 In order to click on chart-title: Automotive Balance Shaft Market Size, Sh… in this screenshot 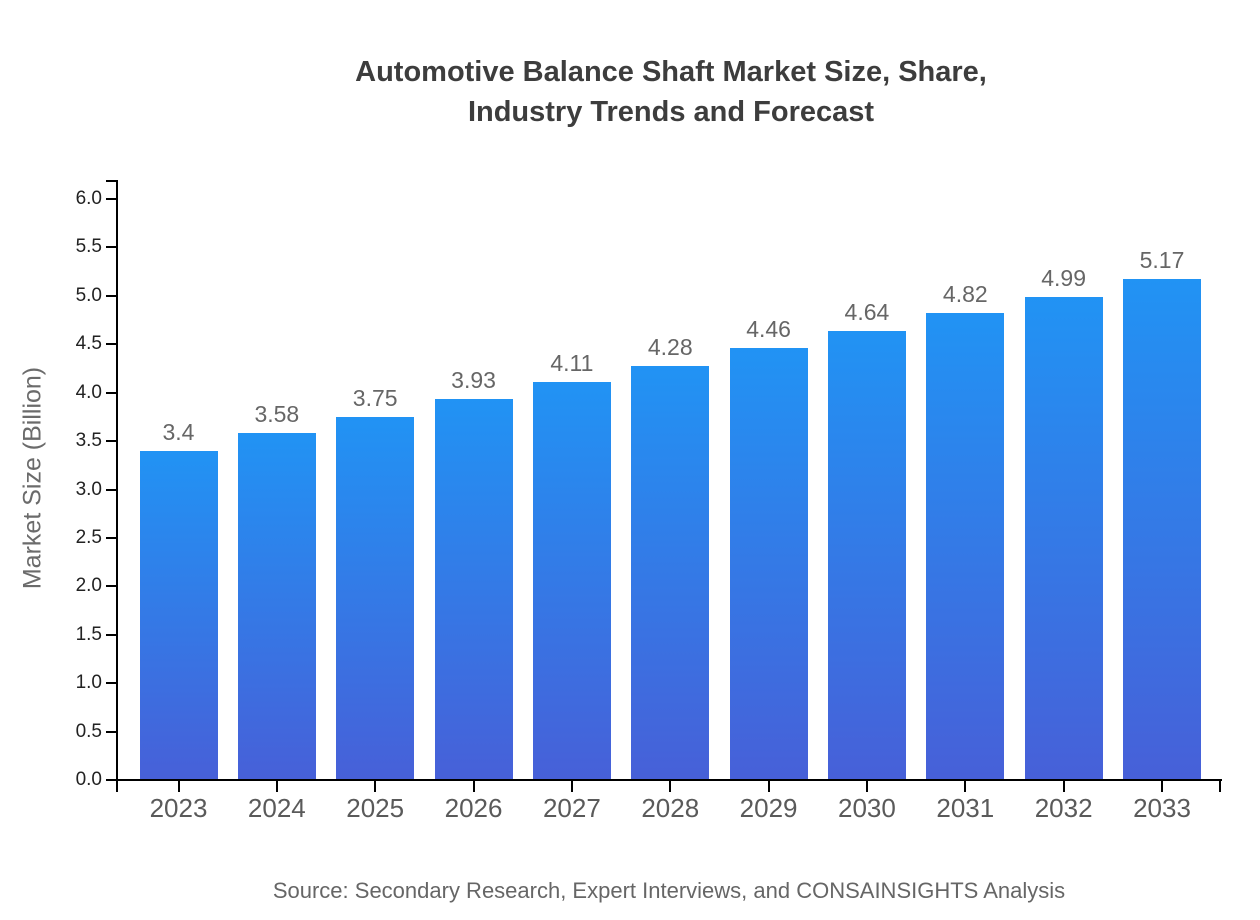, I will do `click(671, 92)`.